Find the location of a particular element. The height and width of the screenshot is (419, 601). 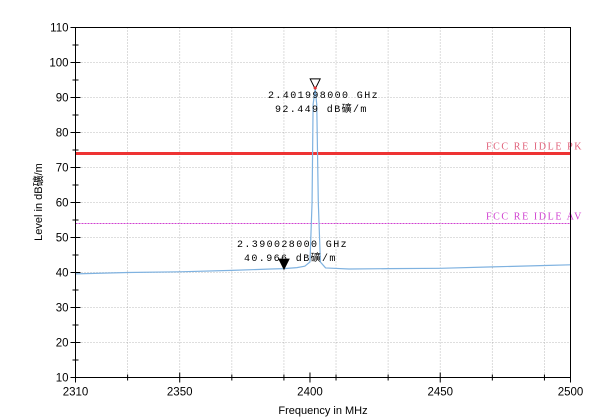

marker-1-triangle is located at coordinates (315, 84).